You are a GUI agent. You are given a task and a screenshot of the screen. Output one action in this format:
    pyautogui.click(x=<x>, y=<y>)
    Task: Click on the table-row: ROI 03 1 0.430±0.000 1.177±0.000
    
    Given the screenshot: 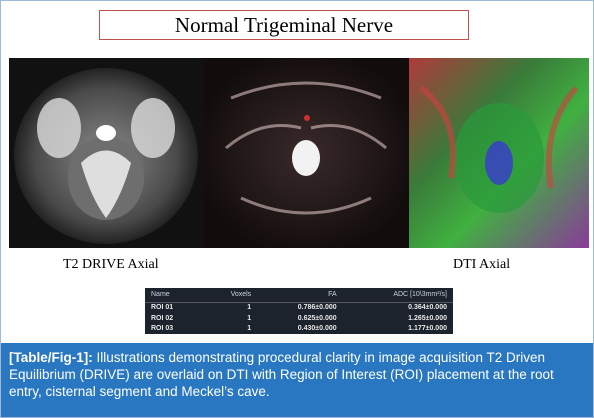 What is the action you would take?
    pyautogui.click(x=299, y=329)
    